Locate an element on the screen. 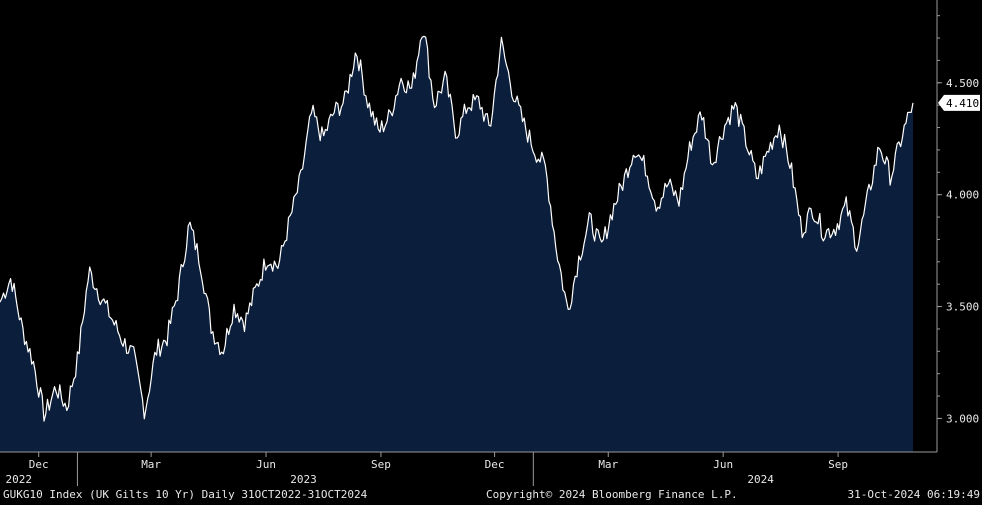 Image resolution: width=982 pixels, height=505 pixels. y-tick-label: 4.500 is located at coordinates (962, 83).